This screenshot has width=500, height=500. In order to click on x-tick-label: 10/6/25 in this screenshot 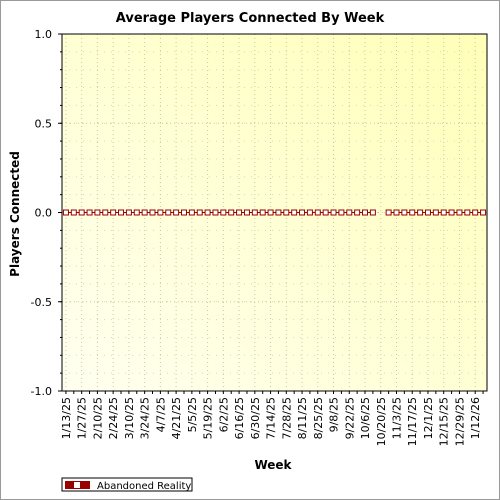, I will do `click(365, 418)`.